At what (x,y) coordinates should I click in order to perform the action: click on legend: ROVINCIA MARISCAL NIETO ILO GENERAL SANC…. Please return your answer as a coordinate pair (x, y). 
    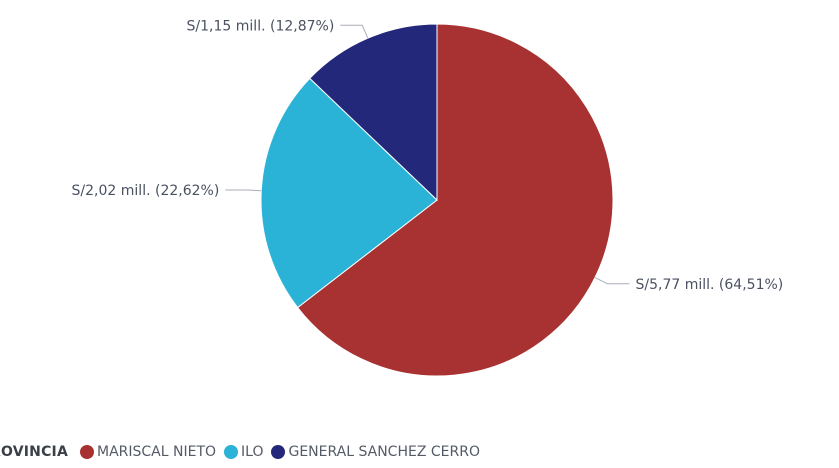
    Looking at the image, I should click on (244, 452).